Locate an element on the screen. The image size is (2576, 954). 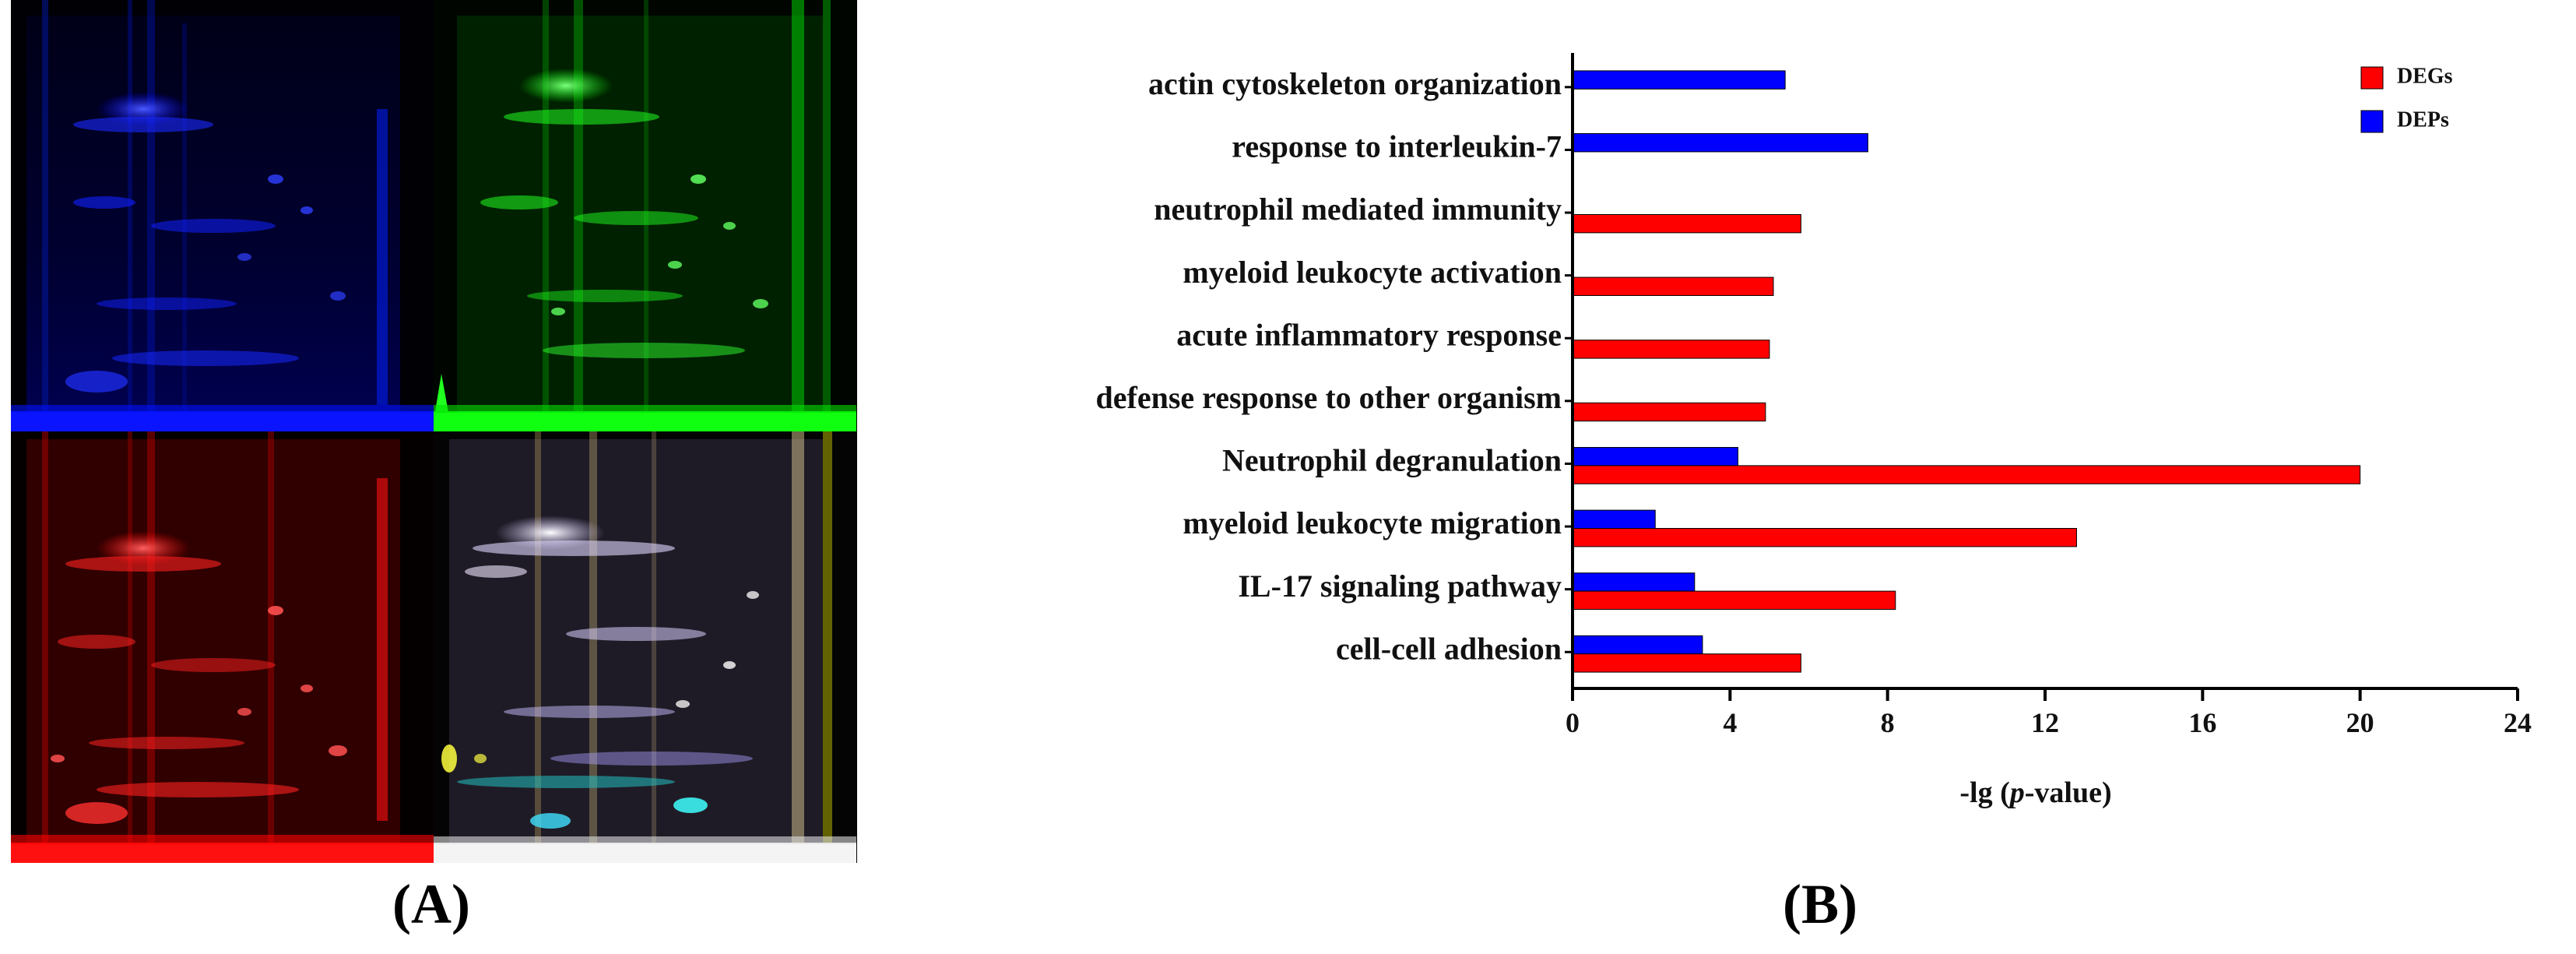
gel-quadrant-overlay is located at coordinates (645, 647).